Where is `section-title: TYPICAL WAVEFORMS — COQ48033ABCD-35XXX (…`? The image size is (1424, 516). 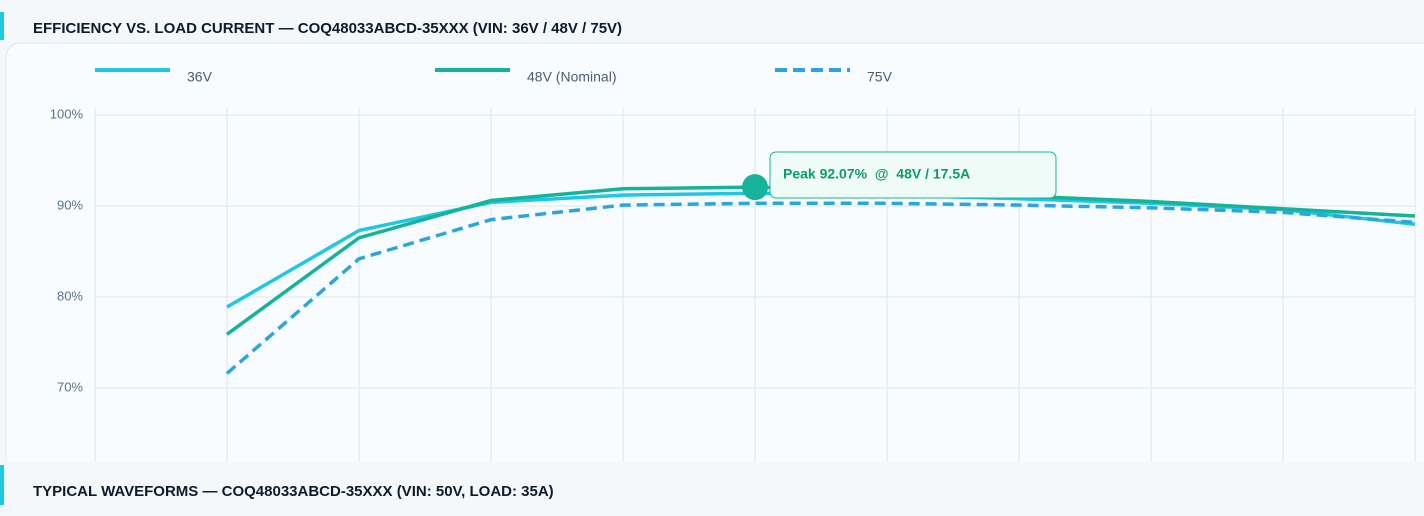
section-title: TYPICAL WAVEFORMS — COQ48033ABCD-35XXX (… is located at coordinates (293, 491).